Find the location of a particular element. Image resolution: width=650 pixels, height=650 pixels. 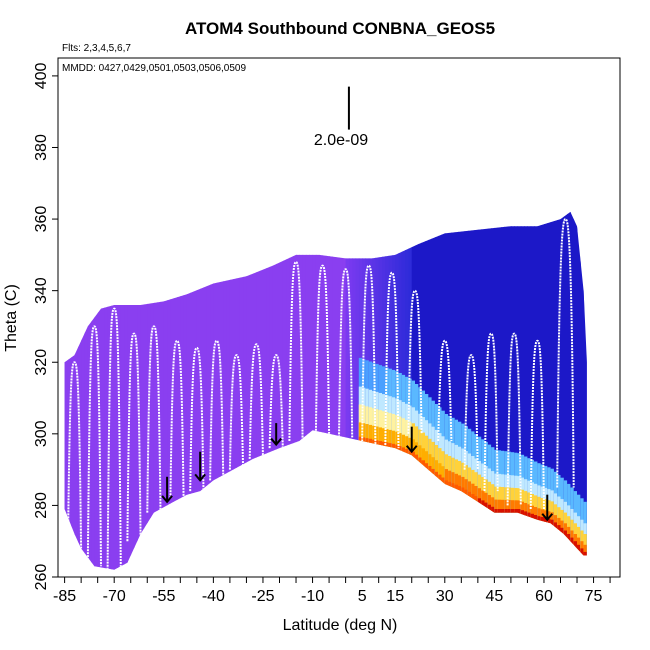

dates-note: MMDD: 0427,0429,0501,0503,0506,0509 is located at coordinates (154, 68).